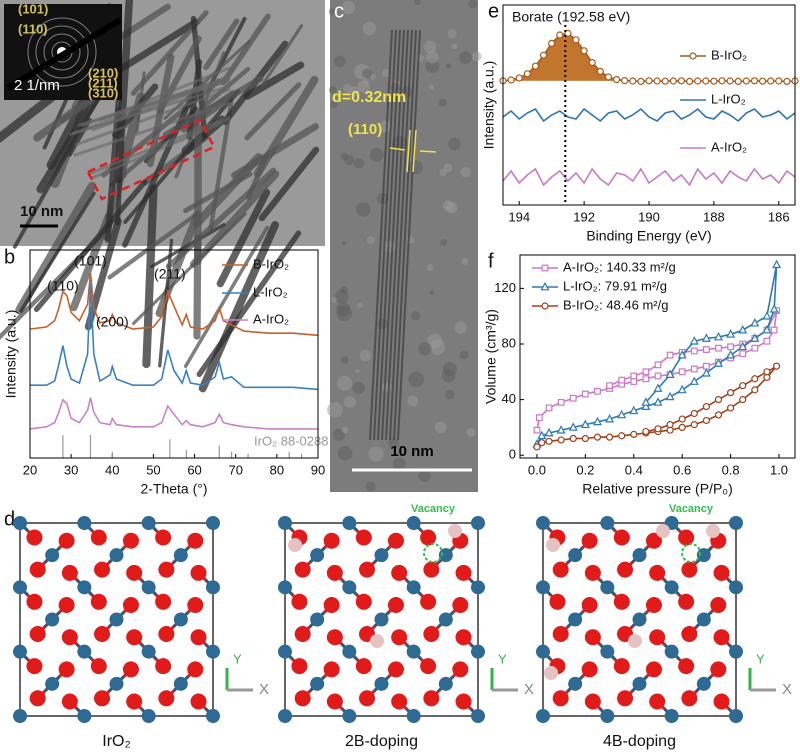 This screenshot has height=753, width=800. I want to click on panel-label: e, so click(493, 11).